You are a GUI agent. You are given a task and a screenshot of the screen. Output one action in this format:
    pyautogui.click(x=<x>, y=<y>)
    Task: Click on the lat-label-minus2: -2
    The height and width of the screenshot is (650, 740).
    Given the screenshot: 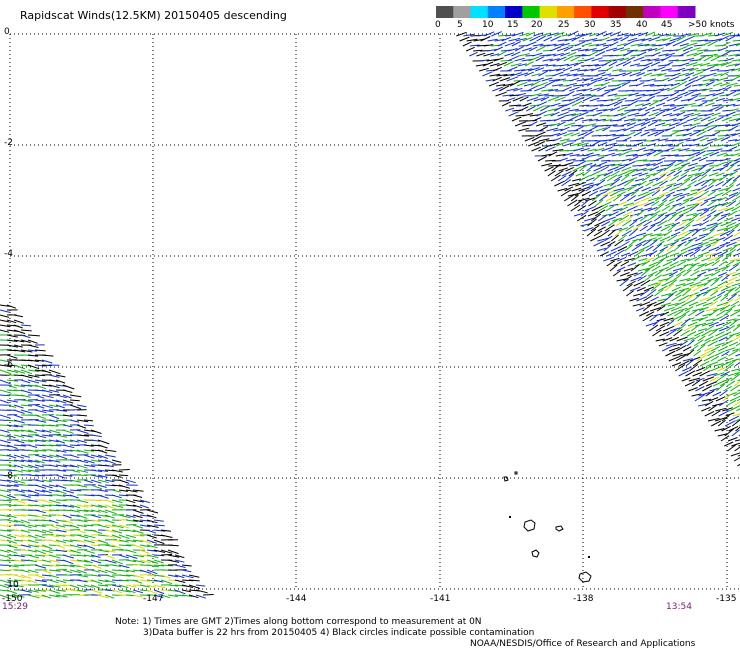 What is the action you would take?
    pyautogui.click(x=8, y=143)
    